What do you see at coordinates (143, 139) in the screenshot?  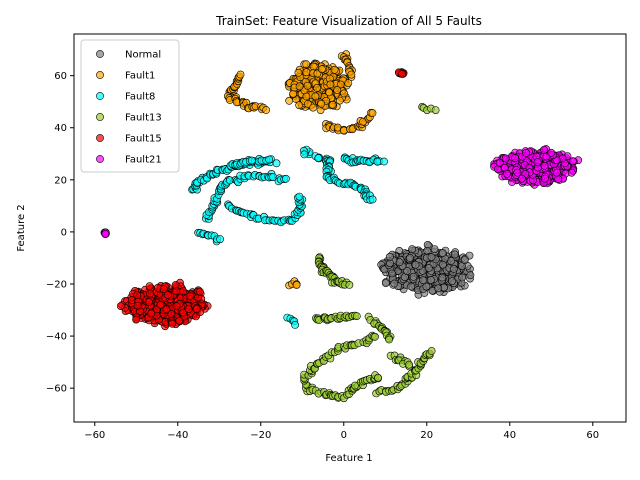 I see `legend-label: Fault15` at bounding box center [143, 139].